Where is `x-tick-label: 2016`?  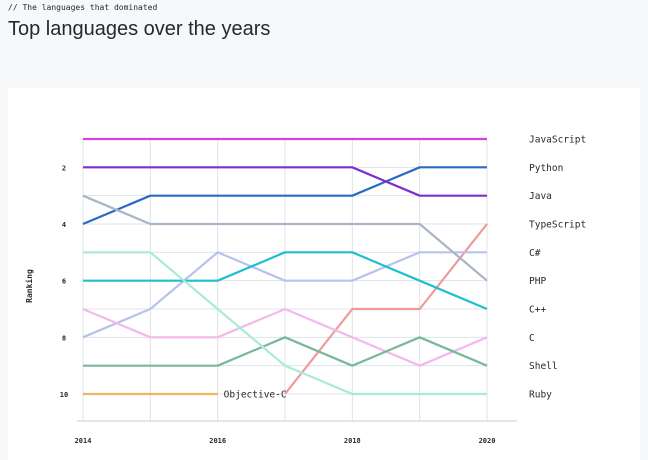 x-tick-label: 2016 is located at coordinates (217, 441).